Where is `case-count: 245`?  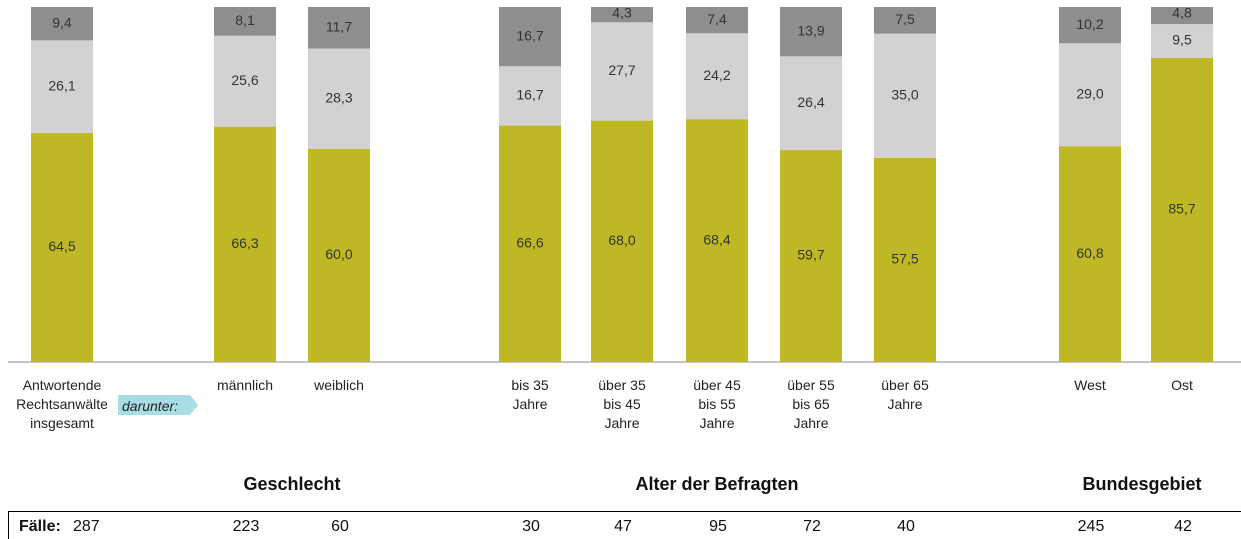
case-count: 245 is located at coordinates (1091, 526).